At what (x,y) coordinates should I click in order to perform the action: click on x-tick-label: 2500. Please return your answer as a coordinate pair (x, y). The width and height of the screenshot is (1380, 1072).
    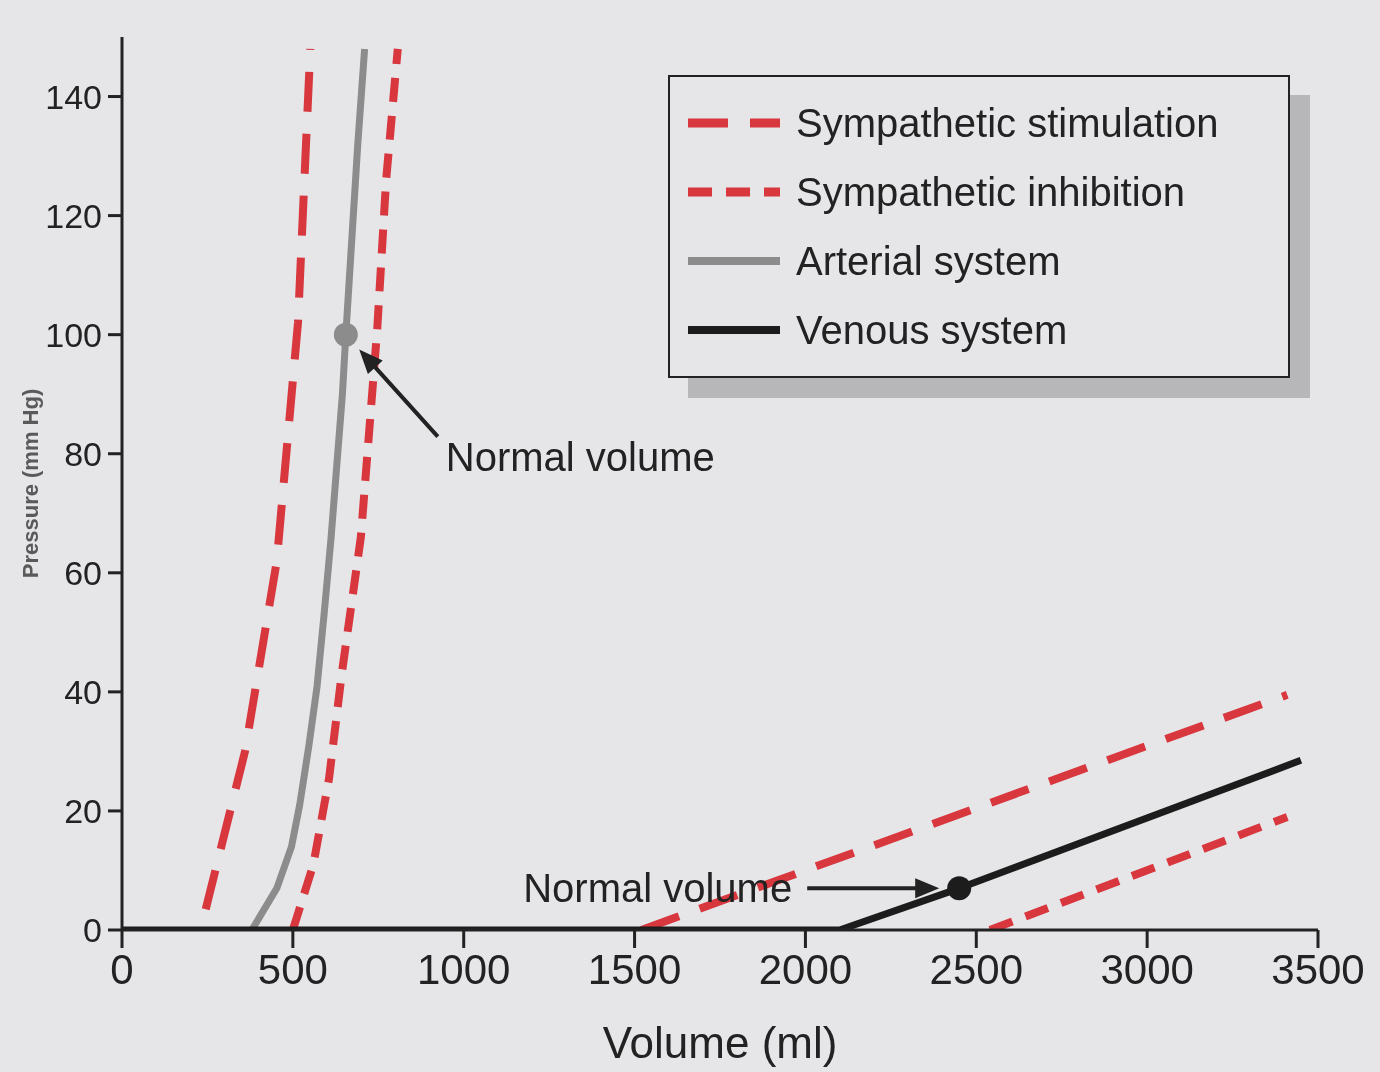
    Looking at the image, I should click on (976, 969).